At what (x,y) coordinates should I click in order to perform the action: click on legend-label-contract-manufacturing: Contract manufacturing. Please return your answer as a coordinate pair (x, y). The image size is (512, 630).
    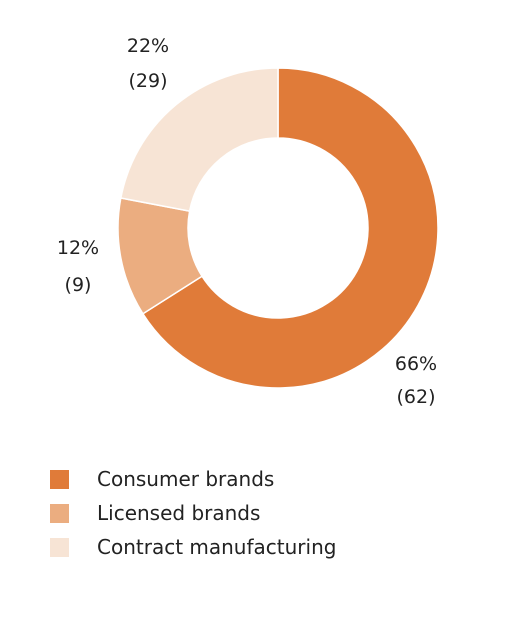
    Looking at the image, I should click on (217, 547).